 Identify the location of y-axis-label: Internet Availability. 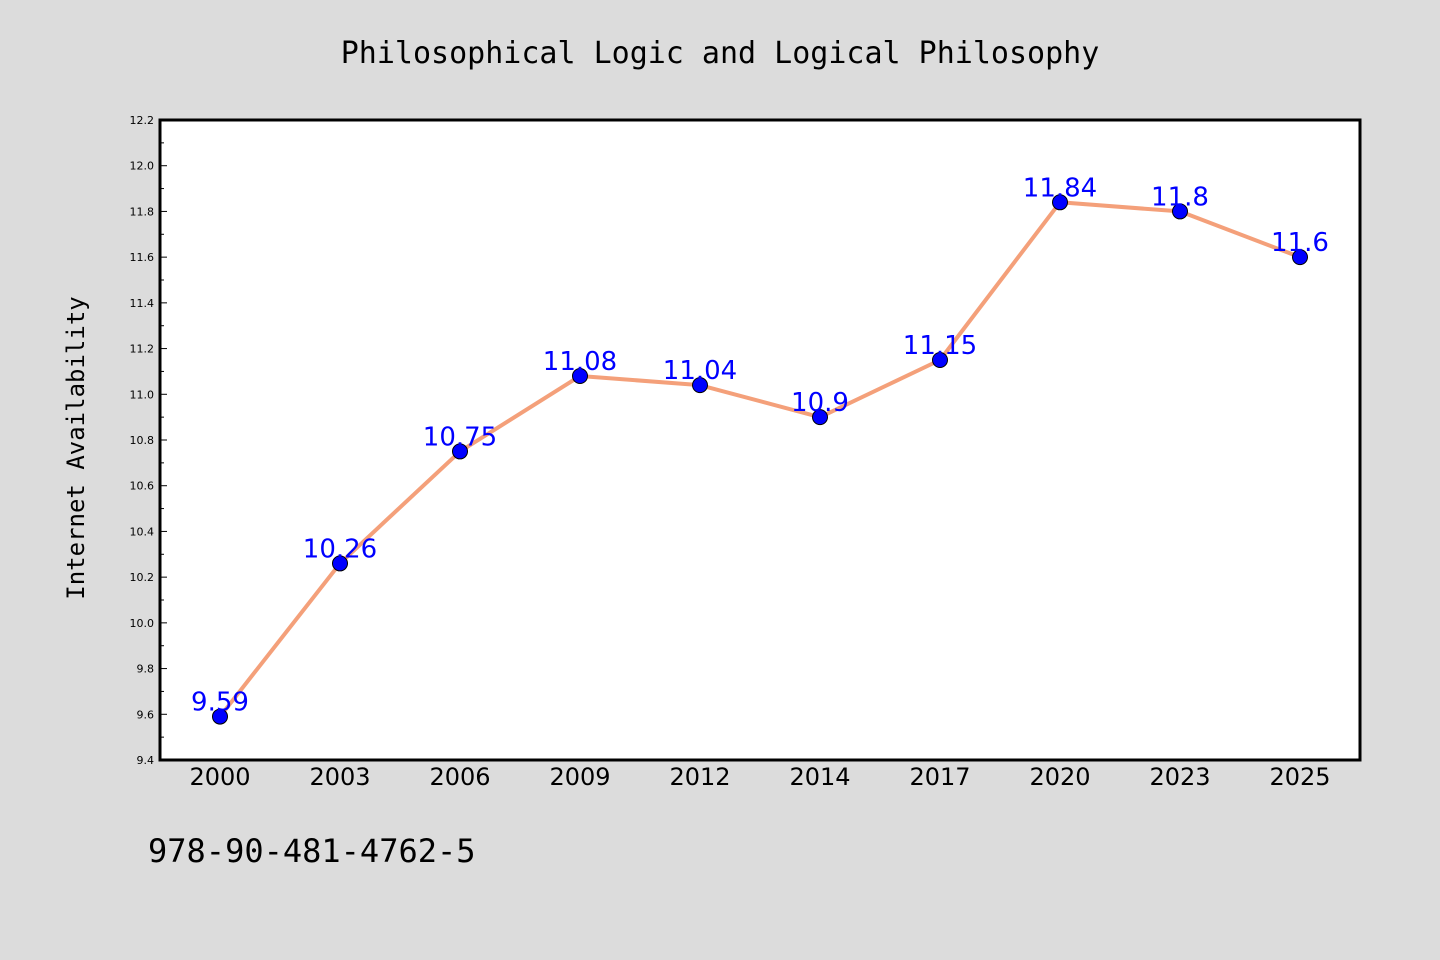
(76, 447).